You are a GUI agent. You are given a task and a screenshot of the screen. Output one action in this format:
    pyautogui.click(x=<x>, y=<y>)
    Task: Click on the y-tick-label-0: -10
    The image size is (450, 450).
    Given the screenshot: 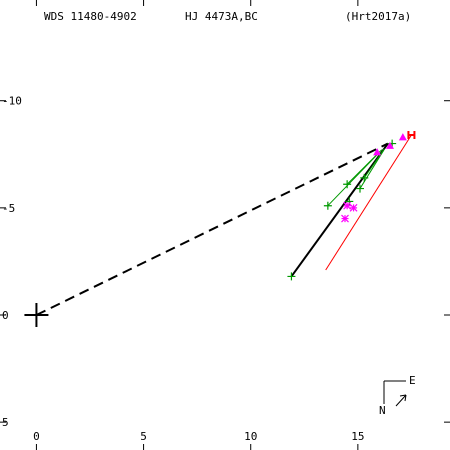 What is the action you would take?
    pyautogui.click(x=12, y=101)
    